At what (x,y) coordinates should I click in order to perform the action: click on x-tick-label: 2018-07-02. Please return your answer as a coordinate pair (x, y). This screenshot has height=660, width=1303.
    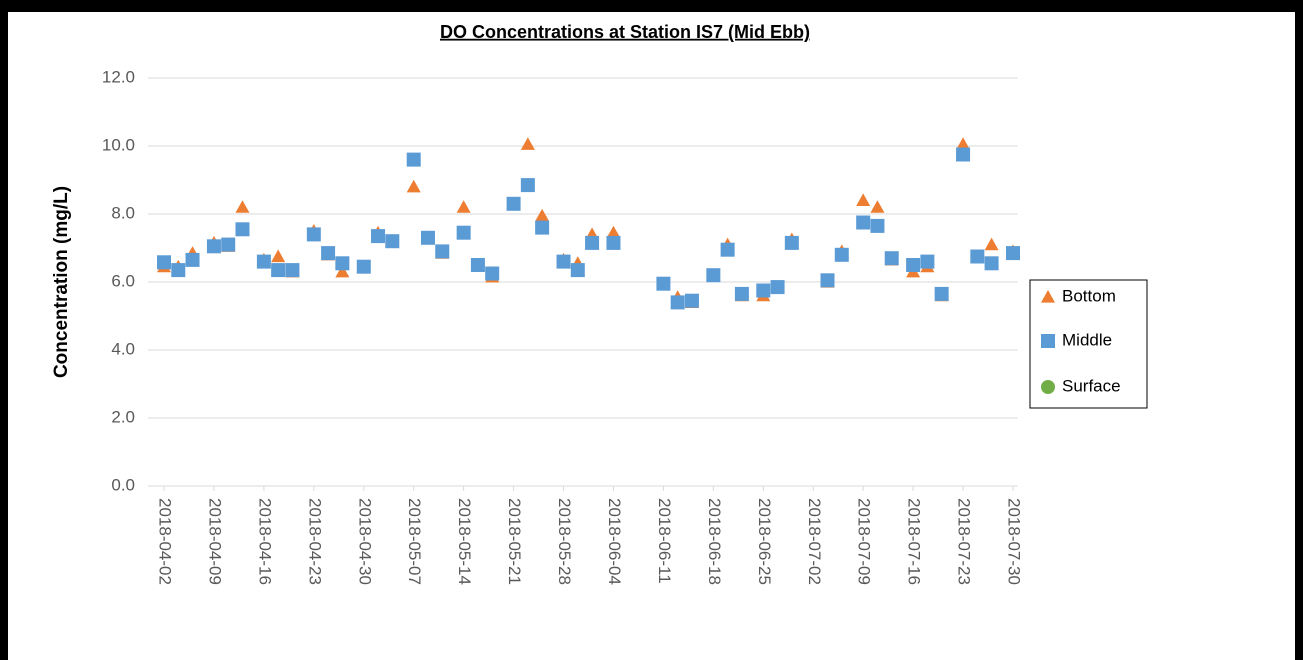
    Looking at the image, I should click on (814, 541).